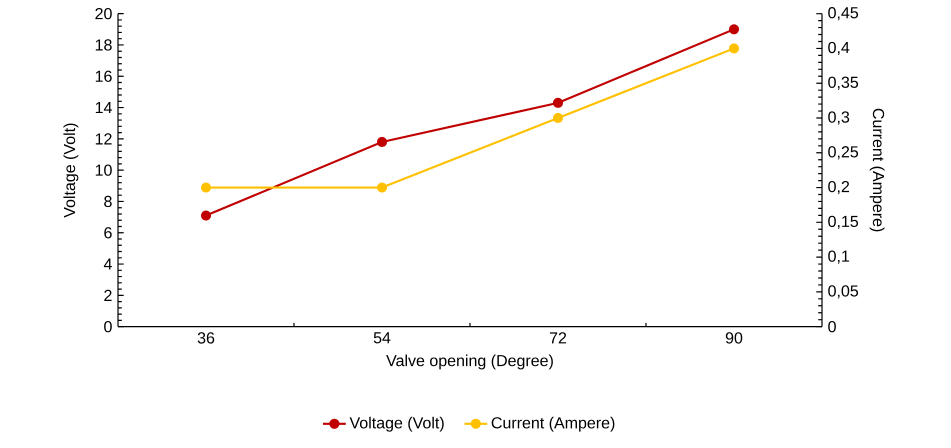 The height and width of the screenshot is (448, 951). I want to click on y-tick-label: 14, so click(104, 108).